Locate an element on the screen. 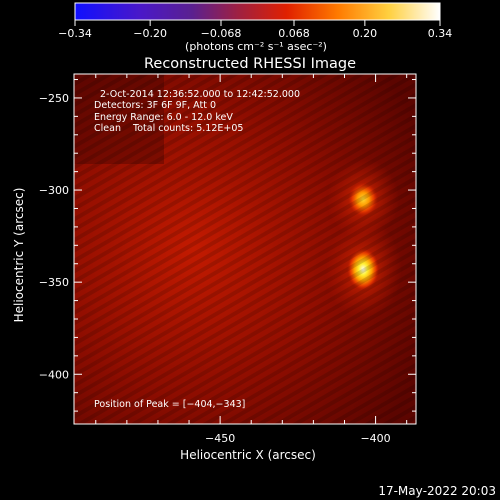 The width and height of the screenshot is (500, 500). x-axis-label: Heliocentric X (arcsec) is located at coordinates (248, 455).